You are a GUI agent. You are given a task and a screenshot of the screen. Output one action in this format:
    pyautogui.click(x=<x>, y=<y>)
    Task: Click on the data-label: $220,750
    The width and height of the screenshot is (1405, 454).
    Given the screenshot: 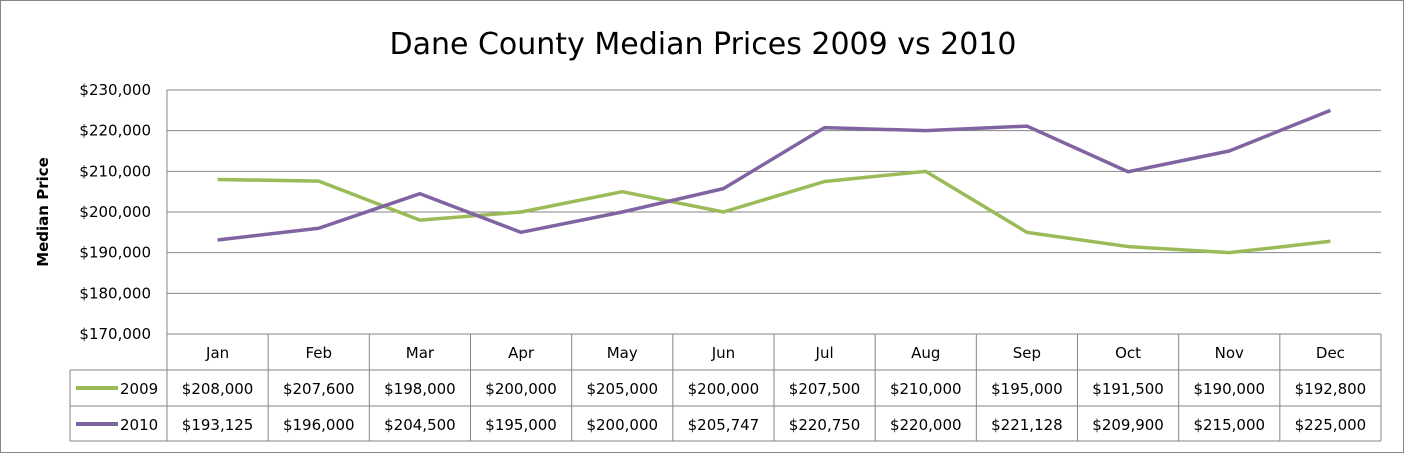 What is the action you would take?
    pyautogui.click(x=825, y=425)
    